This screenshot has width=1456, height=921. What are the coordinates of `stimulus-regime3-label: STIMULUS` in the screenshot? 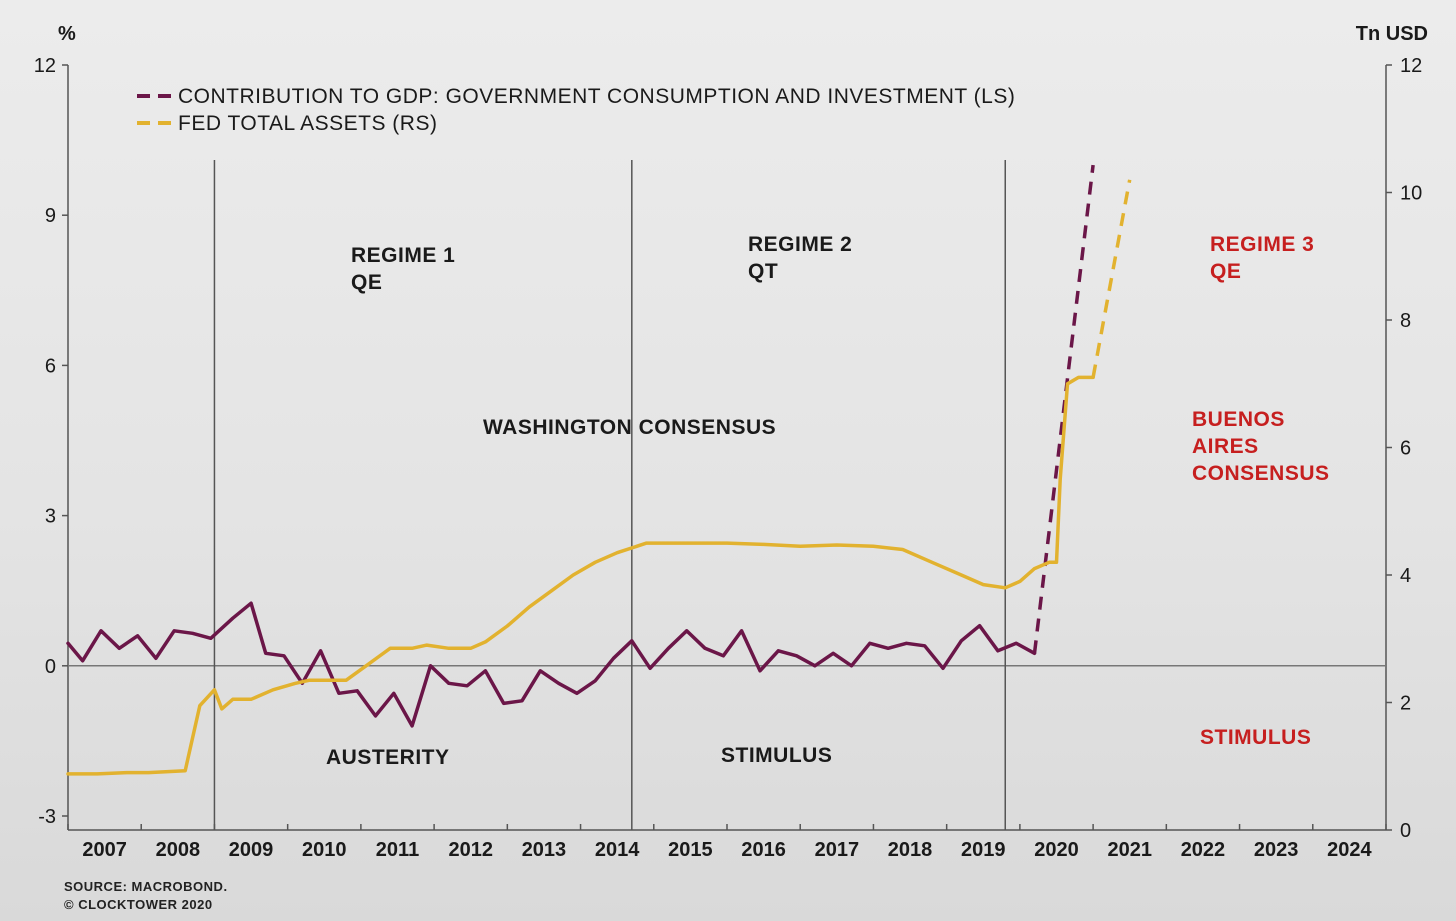 It's located at (1255, 737).